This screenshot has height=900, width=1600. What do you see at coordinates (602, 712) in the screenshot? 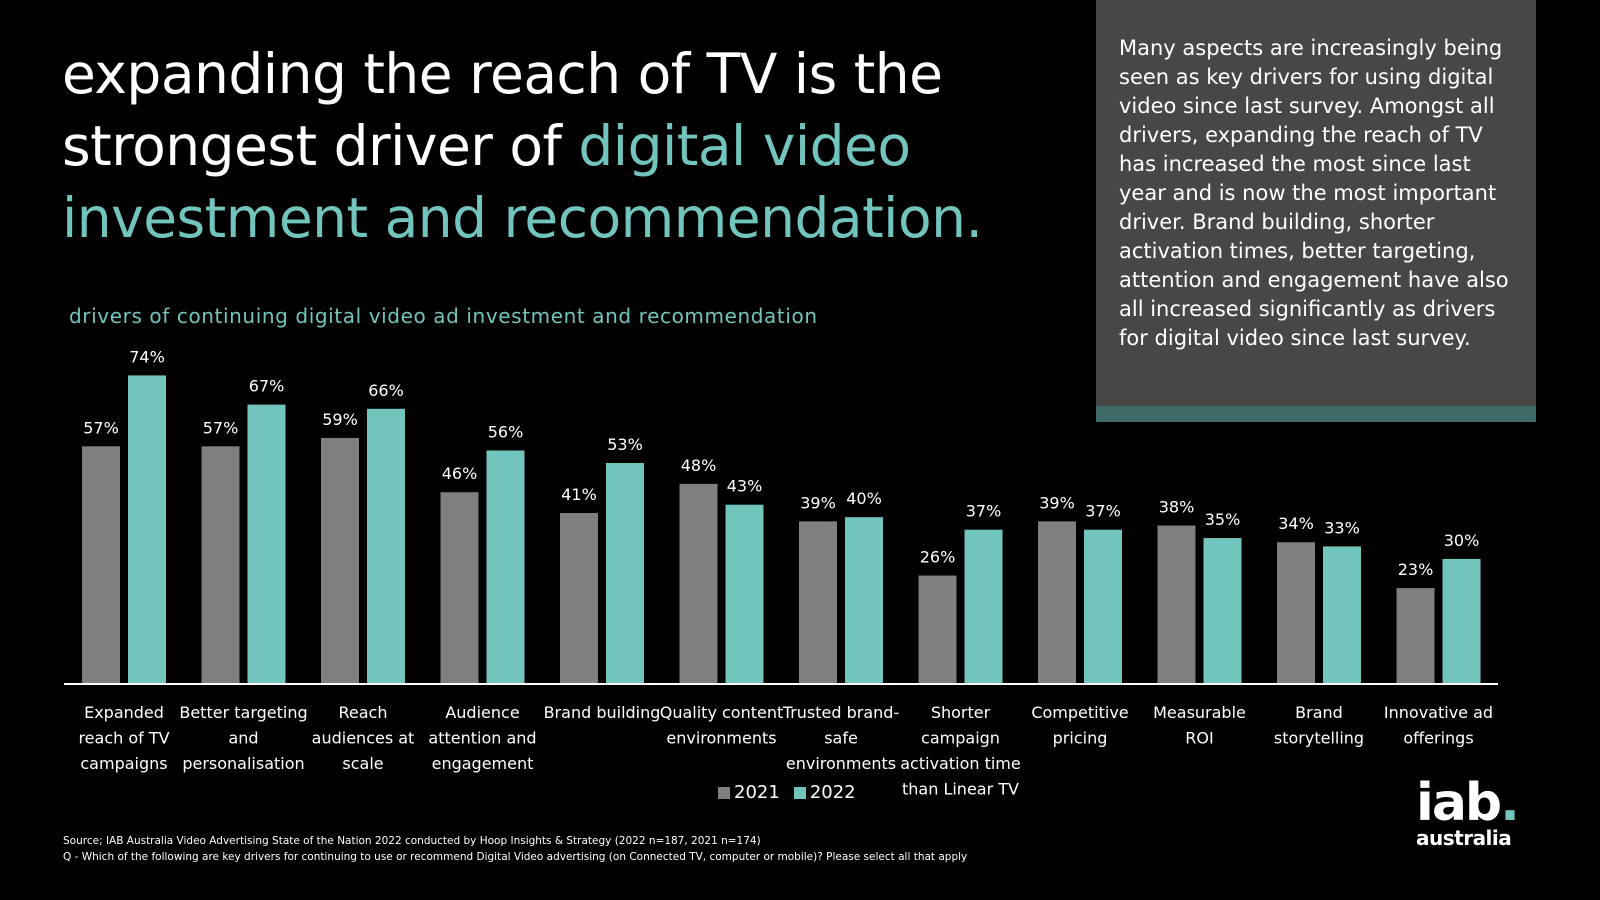
I see `category-label-4-0: Brand building` at bounding box center [602, 712].